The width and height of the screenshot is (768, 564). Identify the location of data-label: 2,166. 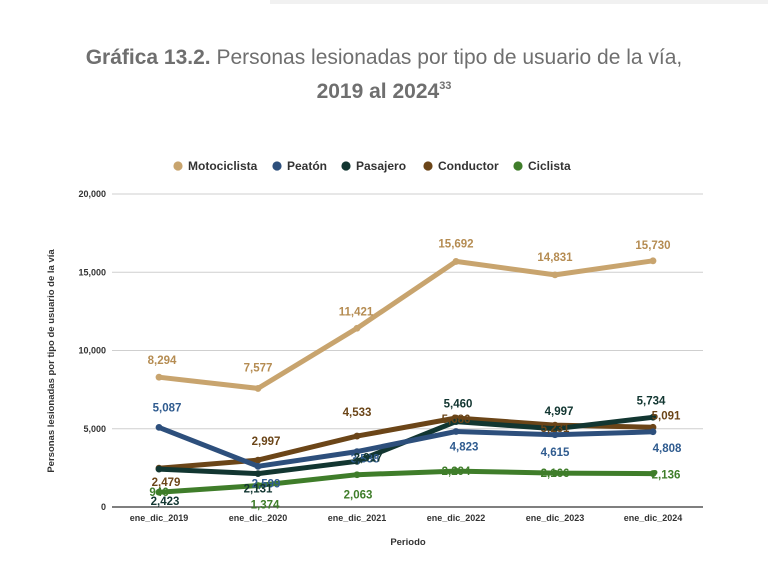
(555, 474).